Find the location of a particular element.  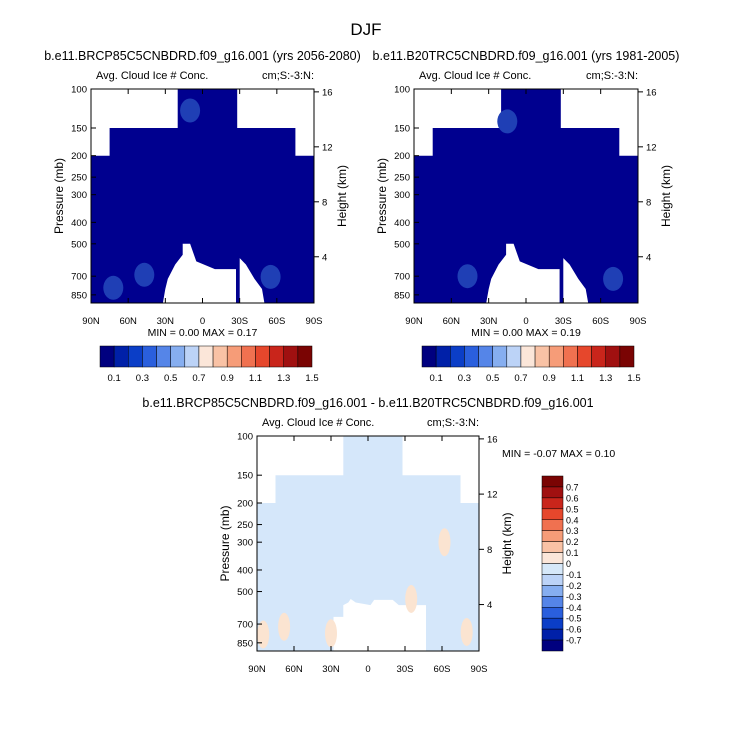

colorbar-label: 1.5 is located at coordinates (311, 378).